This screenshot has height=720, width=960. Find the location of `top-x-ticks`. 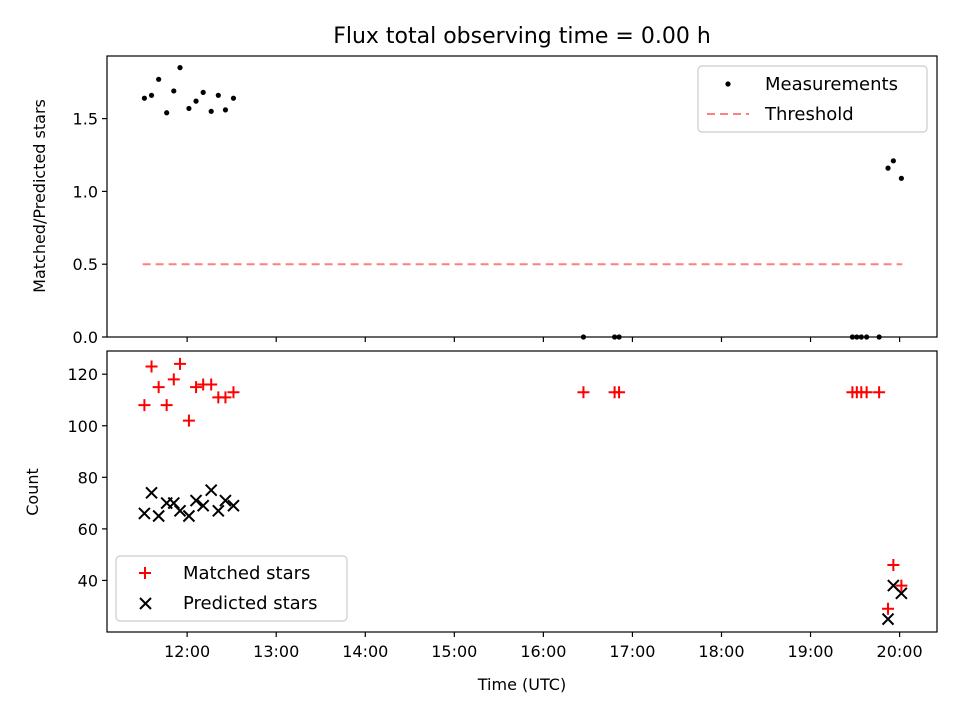

top-x-ticks is located at coordinates (543, 339).